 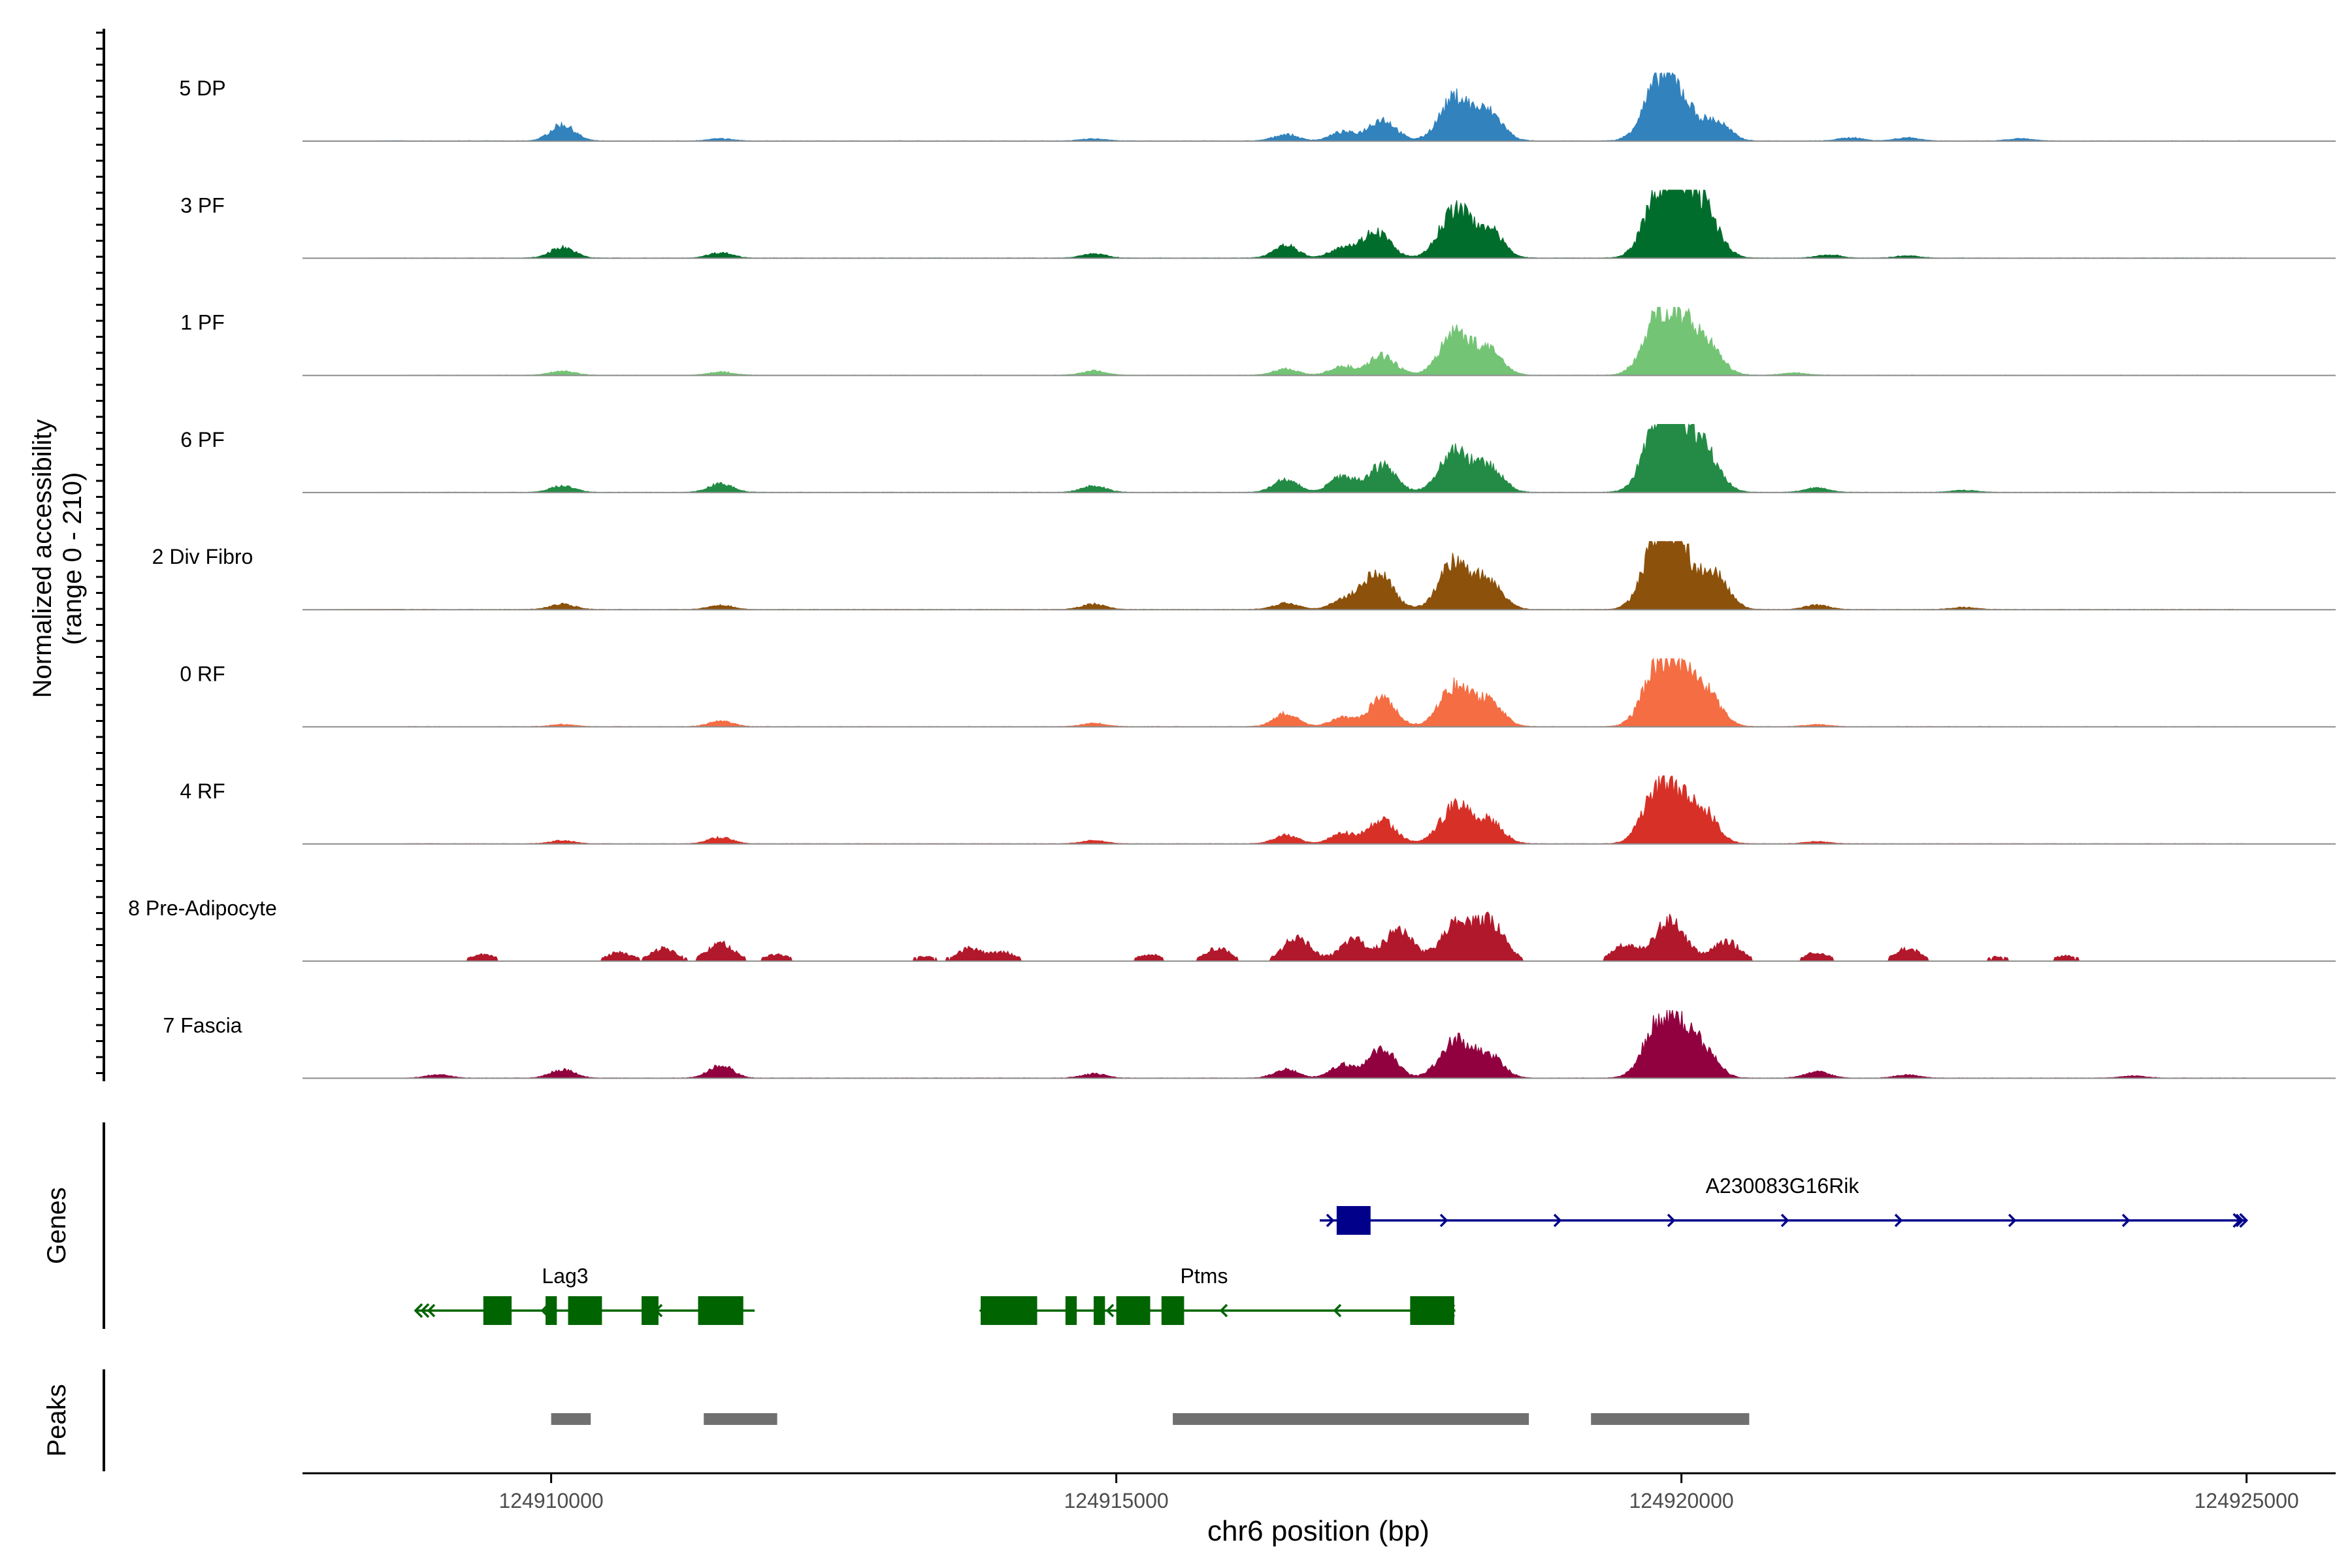 I want to click on coverage-area-5-dp, so click(x=1275, y=107).